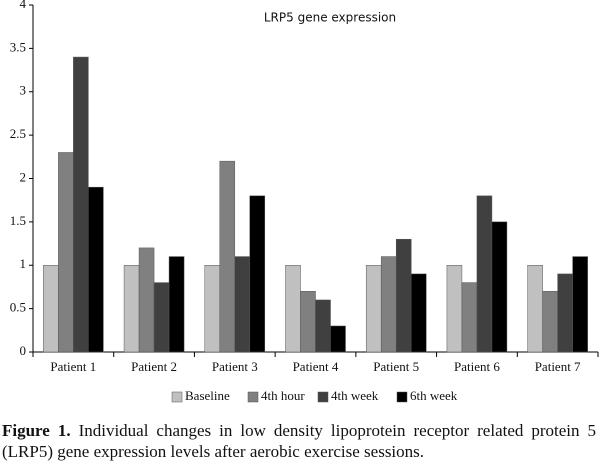 The image size is (600, 466). I want to click on x-tick-label: Patient 3, so click(235, 366).